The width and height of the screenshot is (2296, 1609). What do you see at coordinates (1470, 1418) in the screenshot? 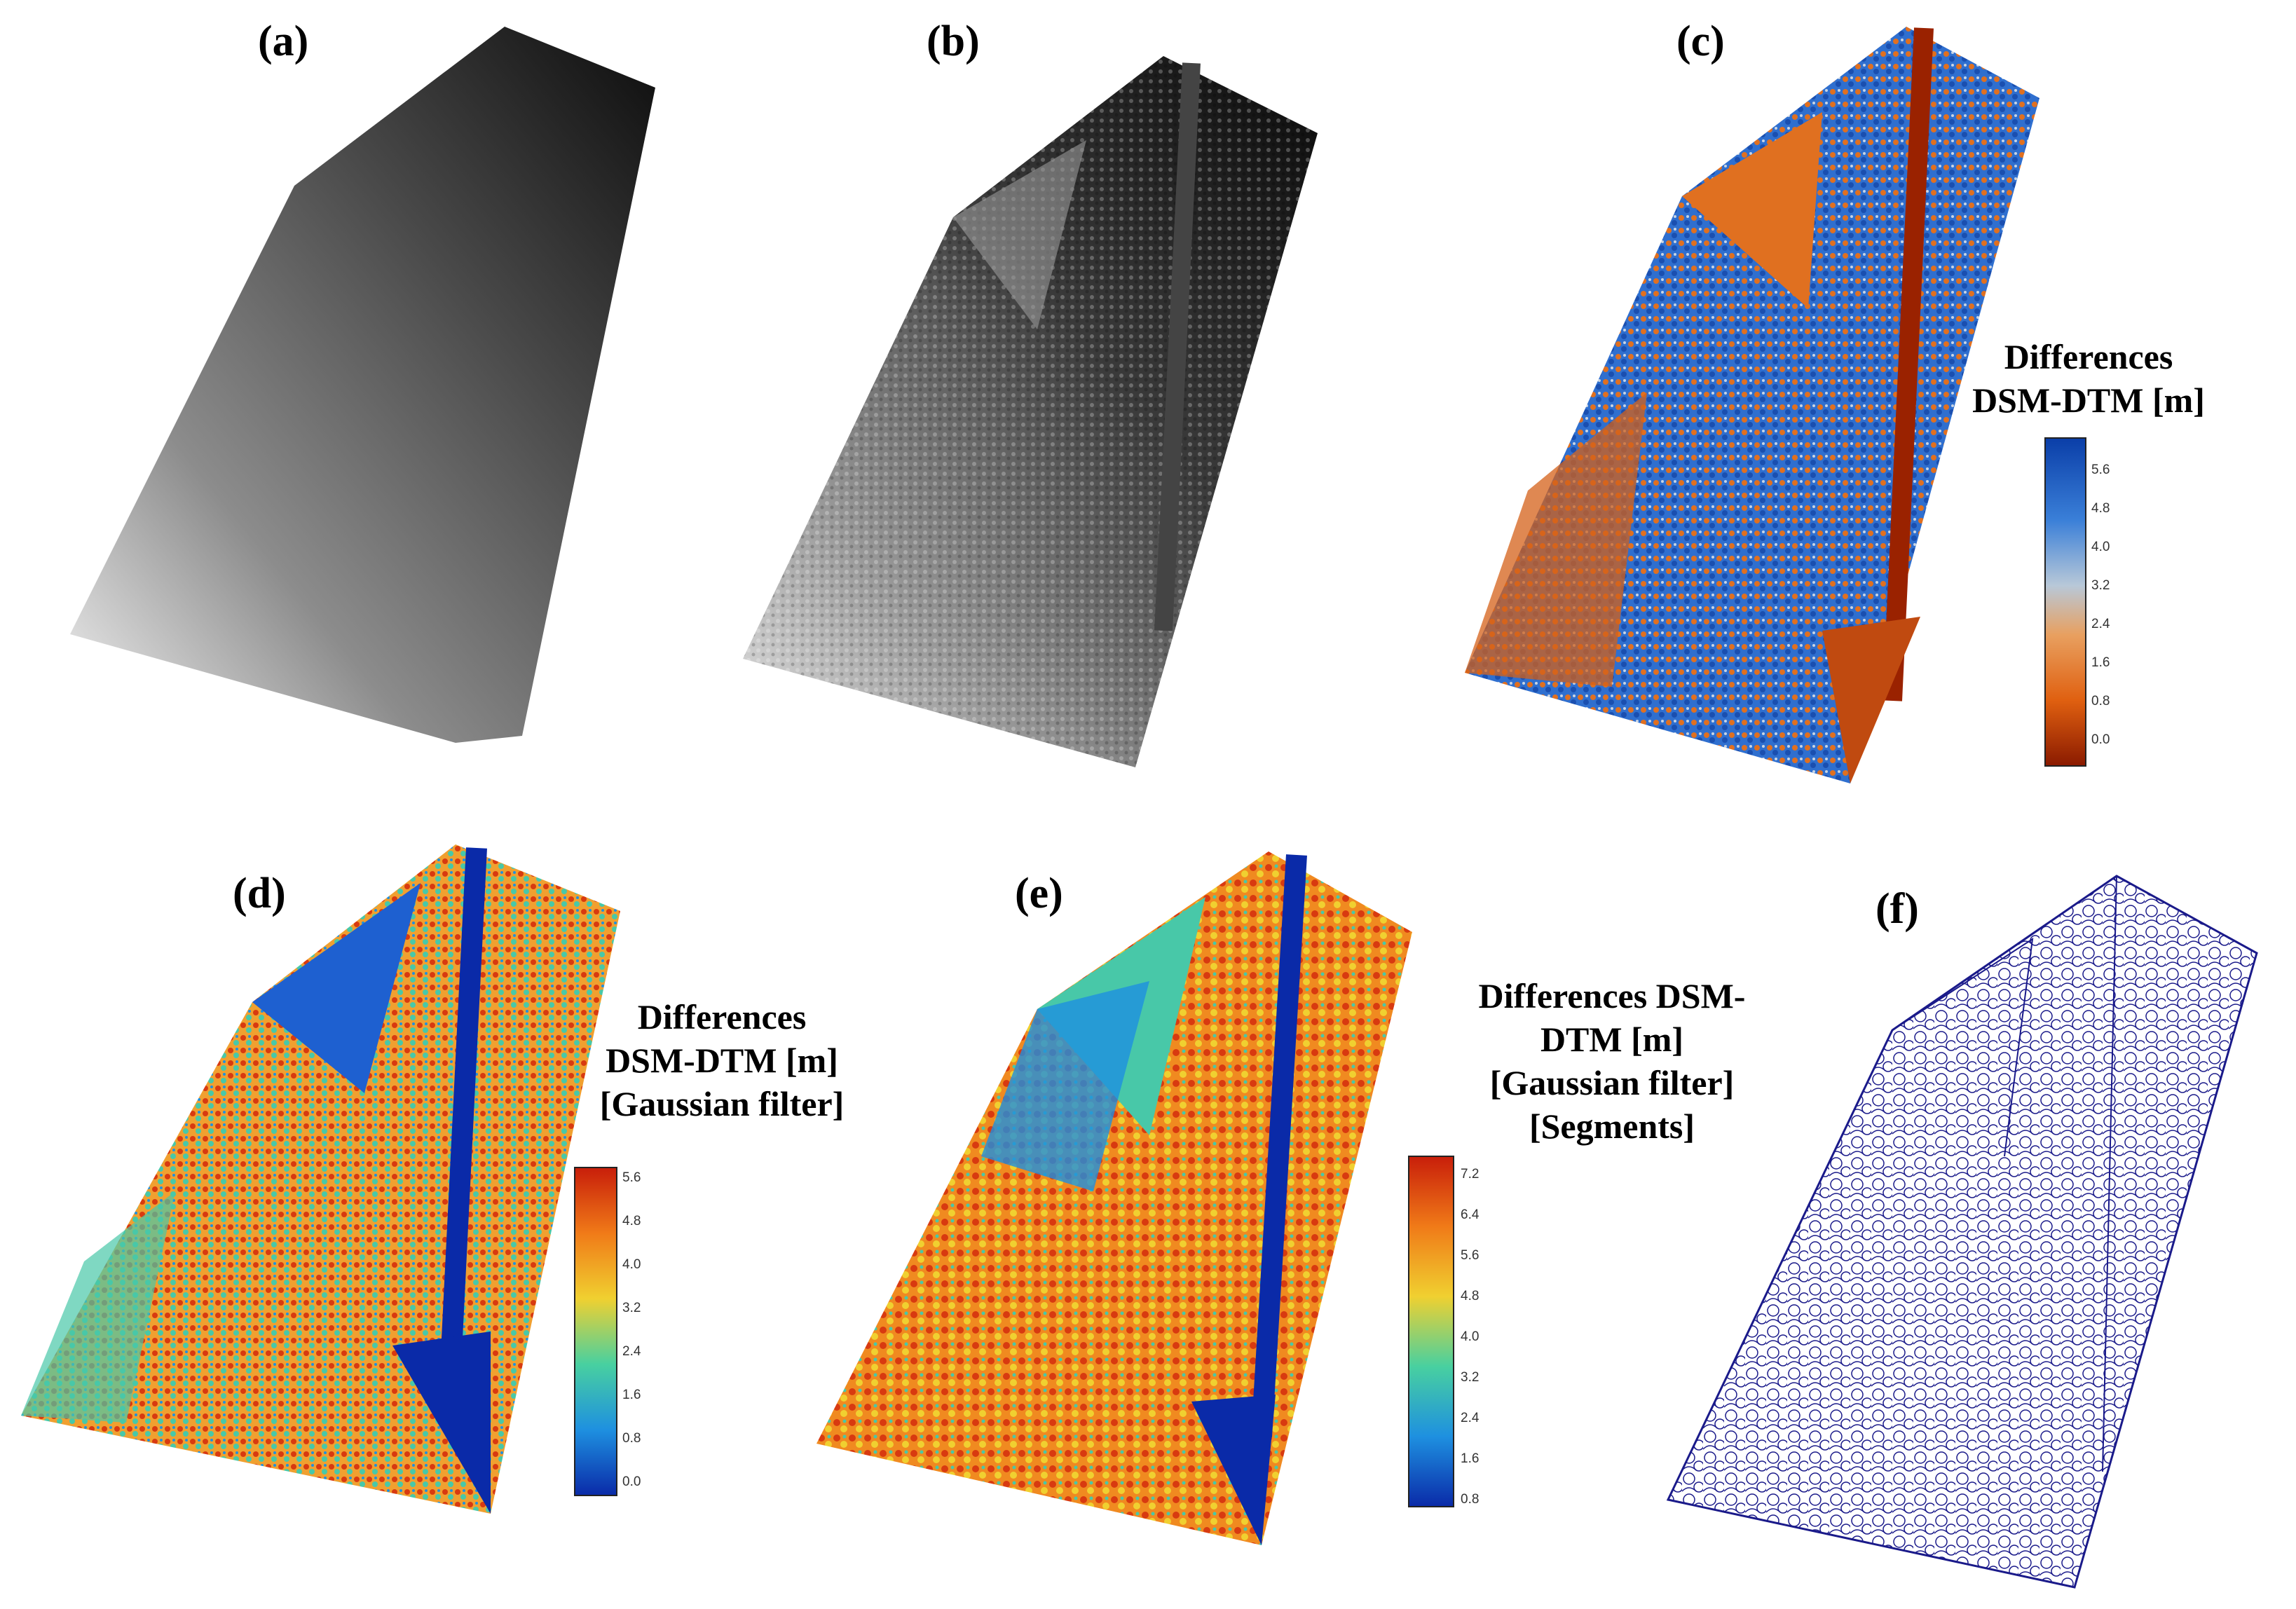
I see `legend-e-tick: 2.4` at bounding box center [1470, 1418].